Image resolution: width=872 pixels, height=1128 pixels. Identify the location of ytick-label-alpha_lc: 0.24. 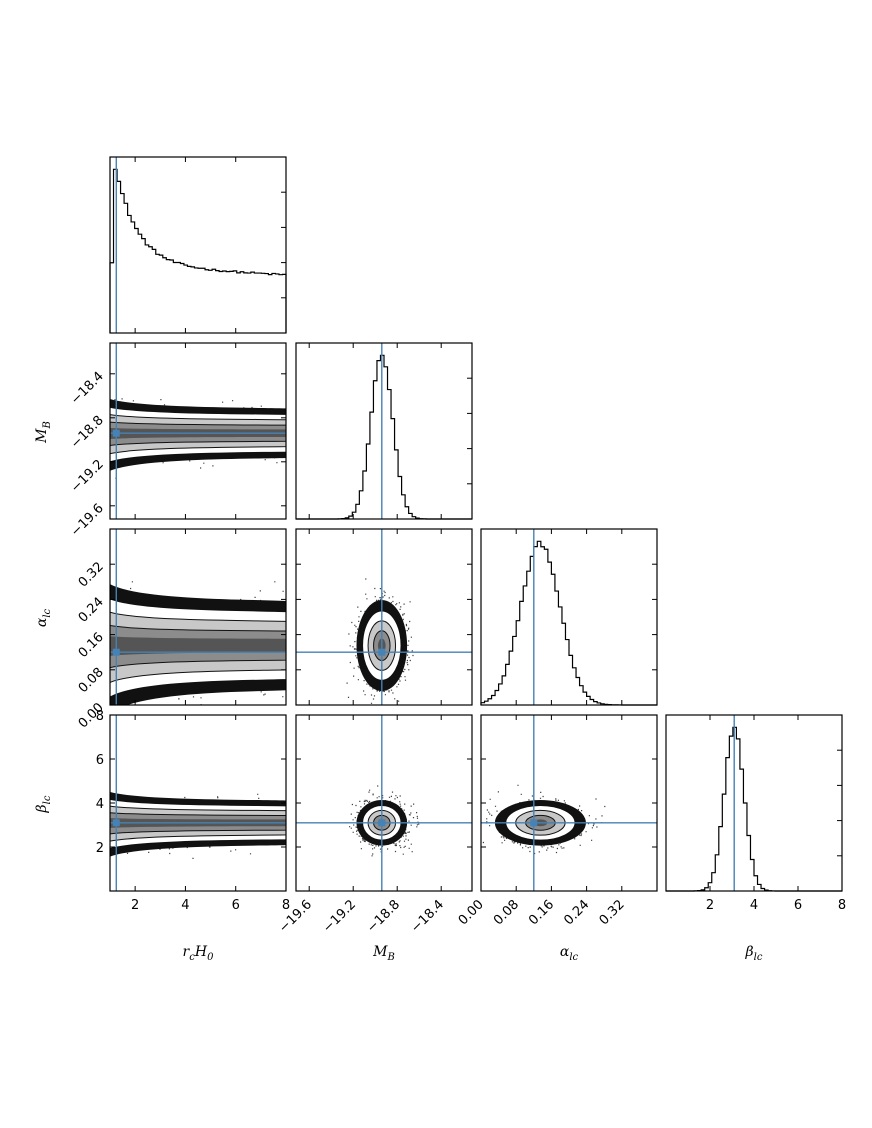
(91, 610).